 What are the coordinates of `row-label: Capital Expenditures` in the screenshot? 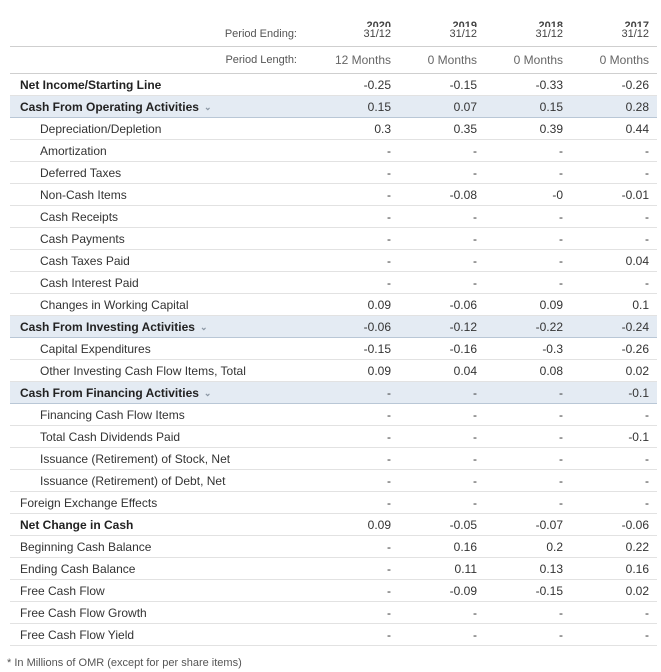 It's located at (161, 348).